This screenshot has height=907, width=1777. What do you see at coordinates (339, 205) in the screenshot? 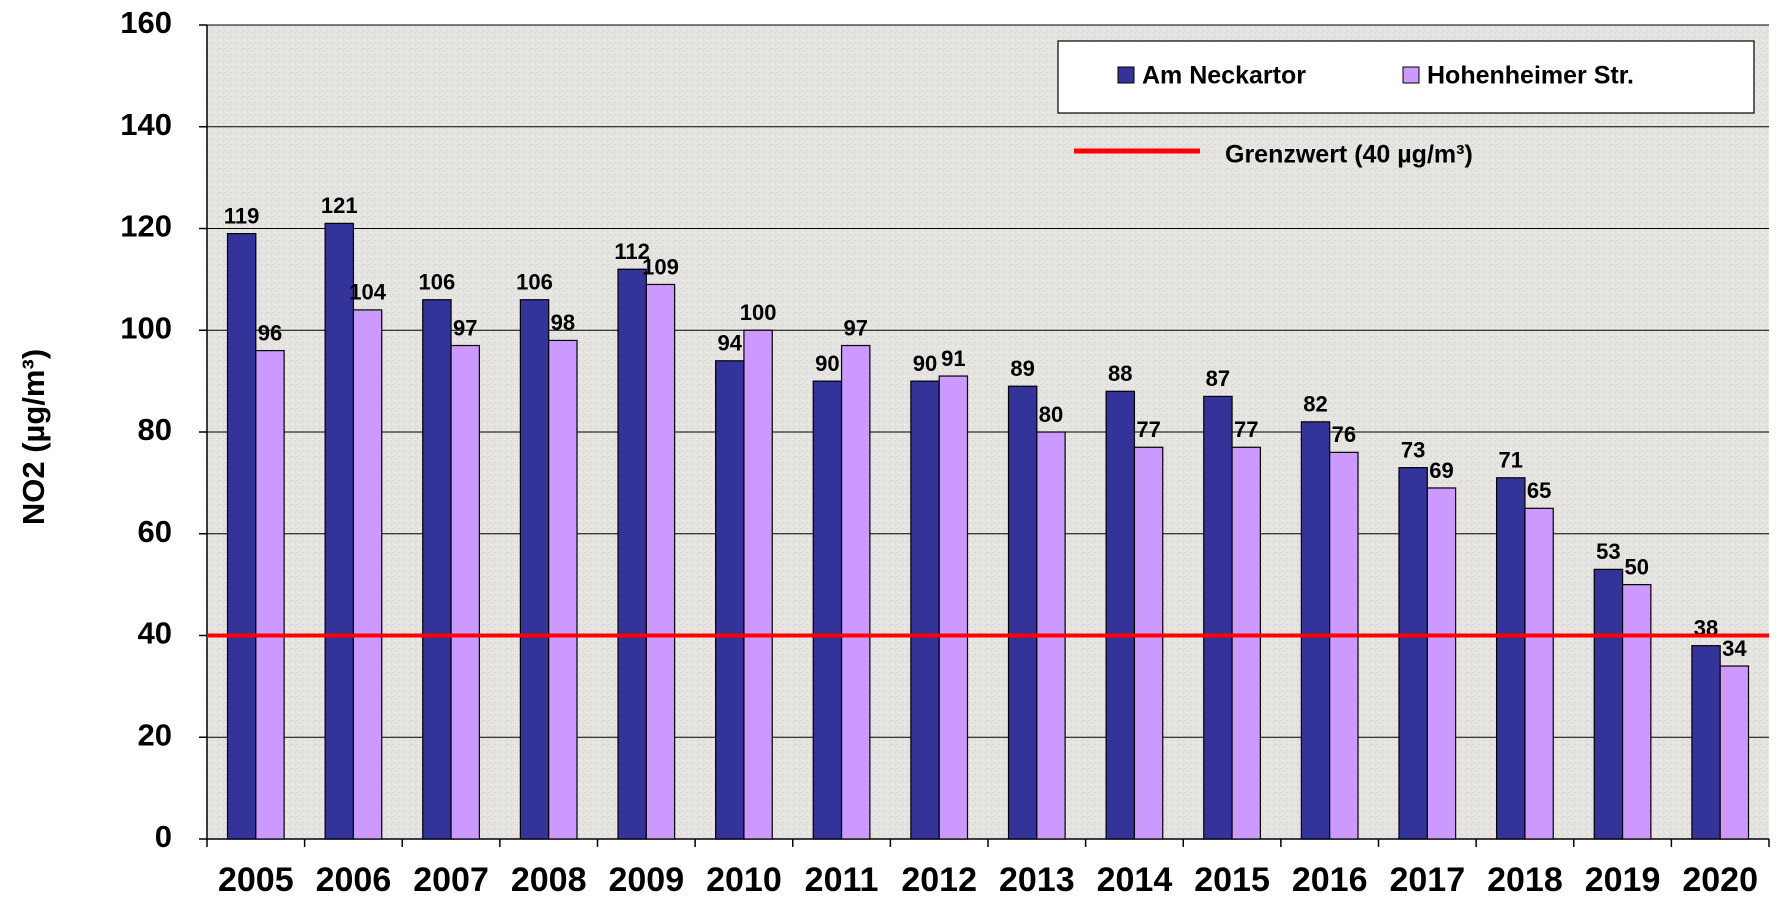
I see `data-label: 121` at bounding box center [339, 205].